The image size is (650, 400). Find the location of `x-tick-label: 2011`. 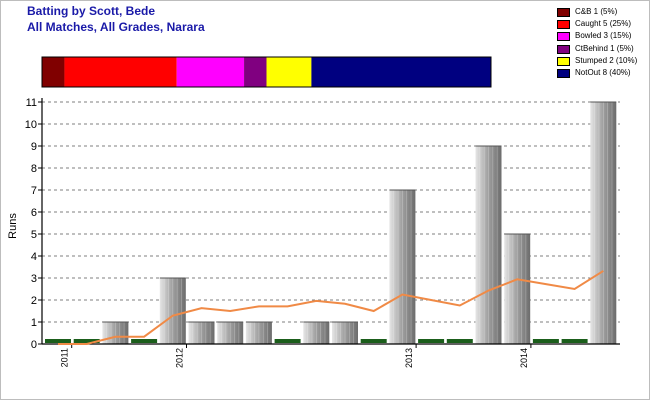

x-tick-label: 2011 is located at coordinates (65, 357).